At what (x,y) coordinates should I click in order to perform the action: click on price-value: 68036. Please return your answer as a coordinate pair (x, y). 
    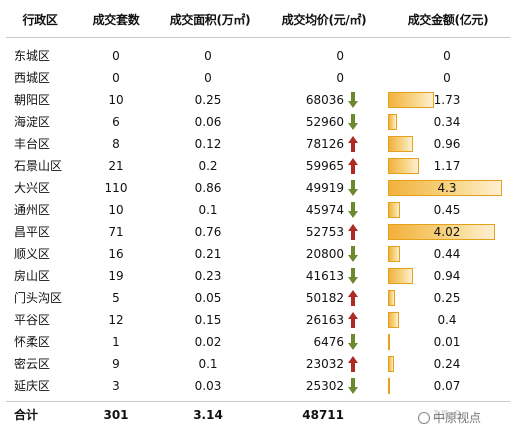
    Looking at the image, I should click on (324, 100).